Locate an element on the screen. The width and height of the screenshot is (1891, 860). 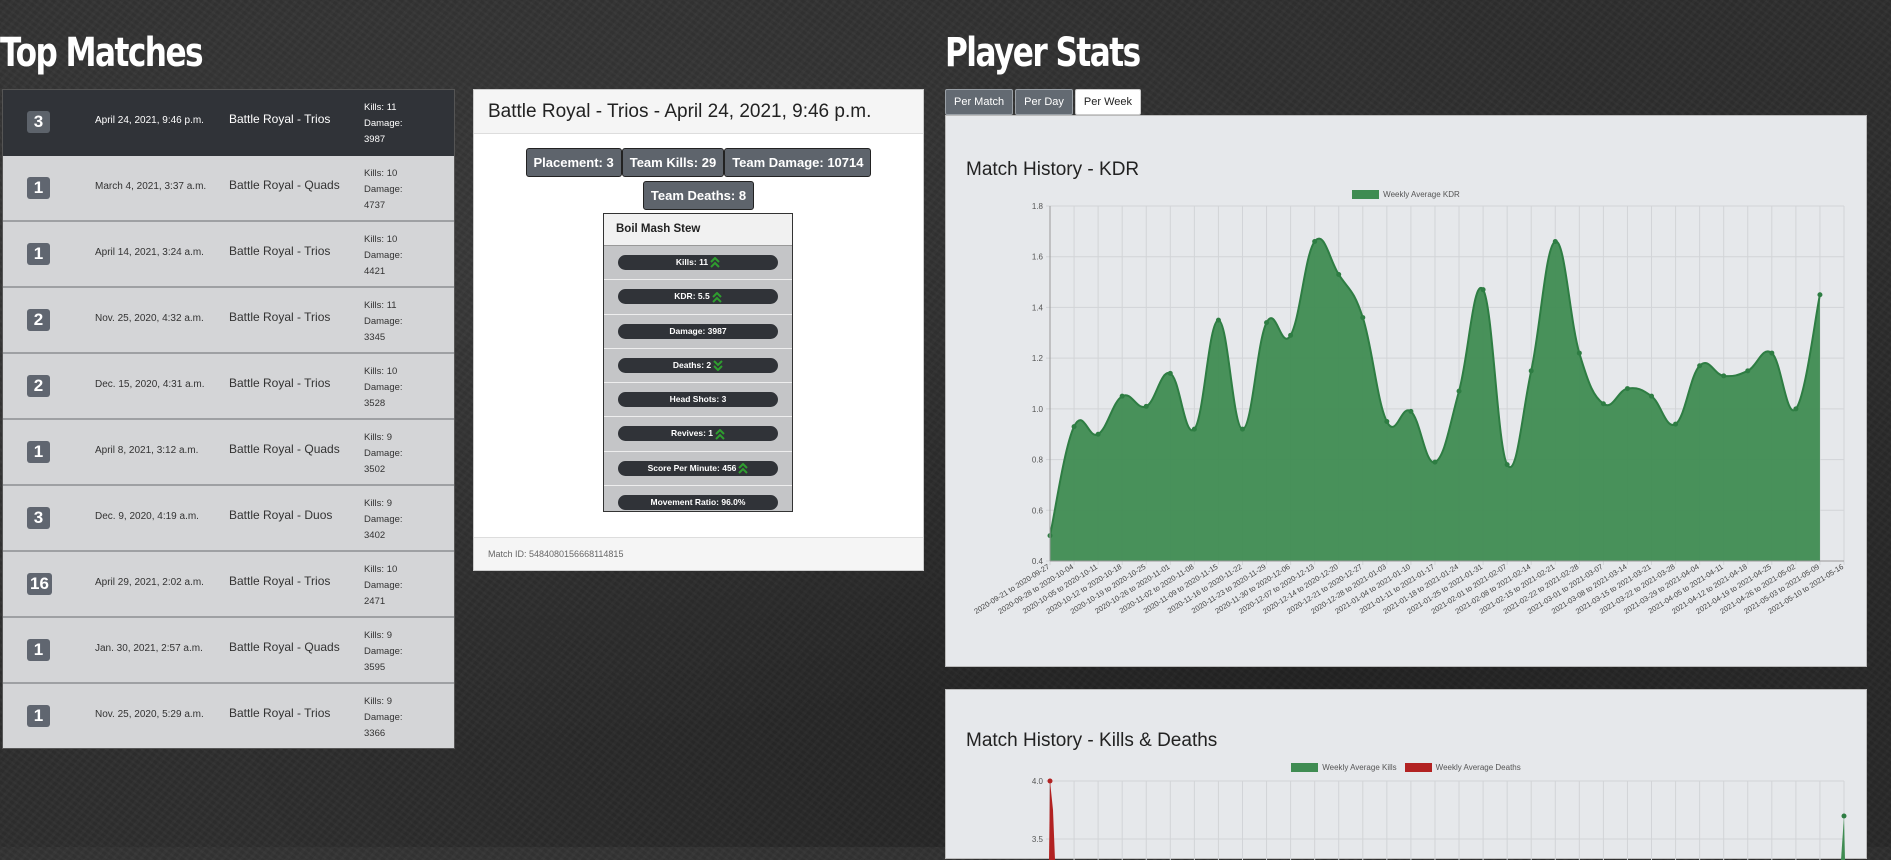
match-date: April 24, 2021, 9:46 p.m. is located at coordinates (149, 120).